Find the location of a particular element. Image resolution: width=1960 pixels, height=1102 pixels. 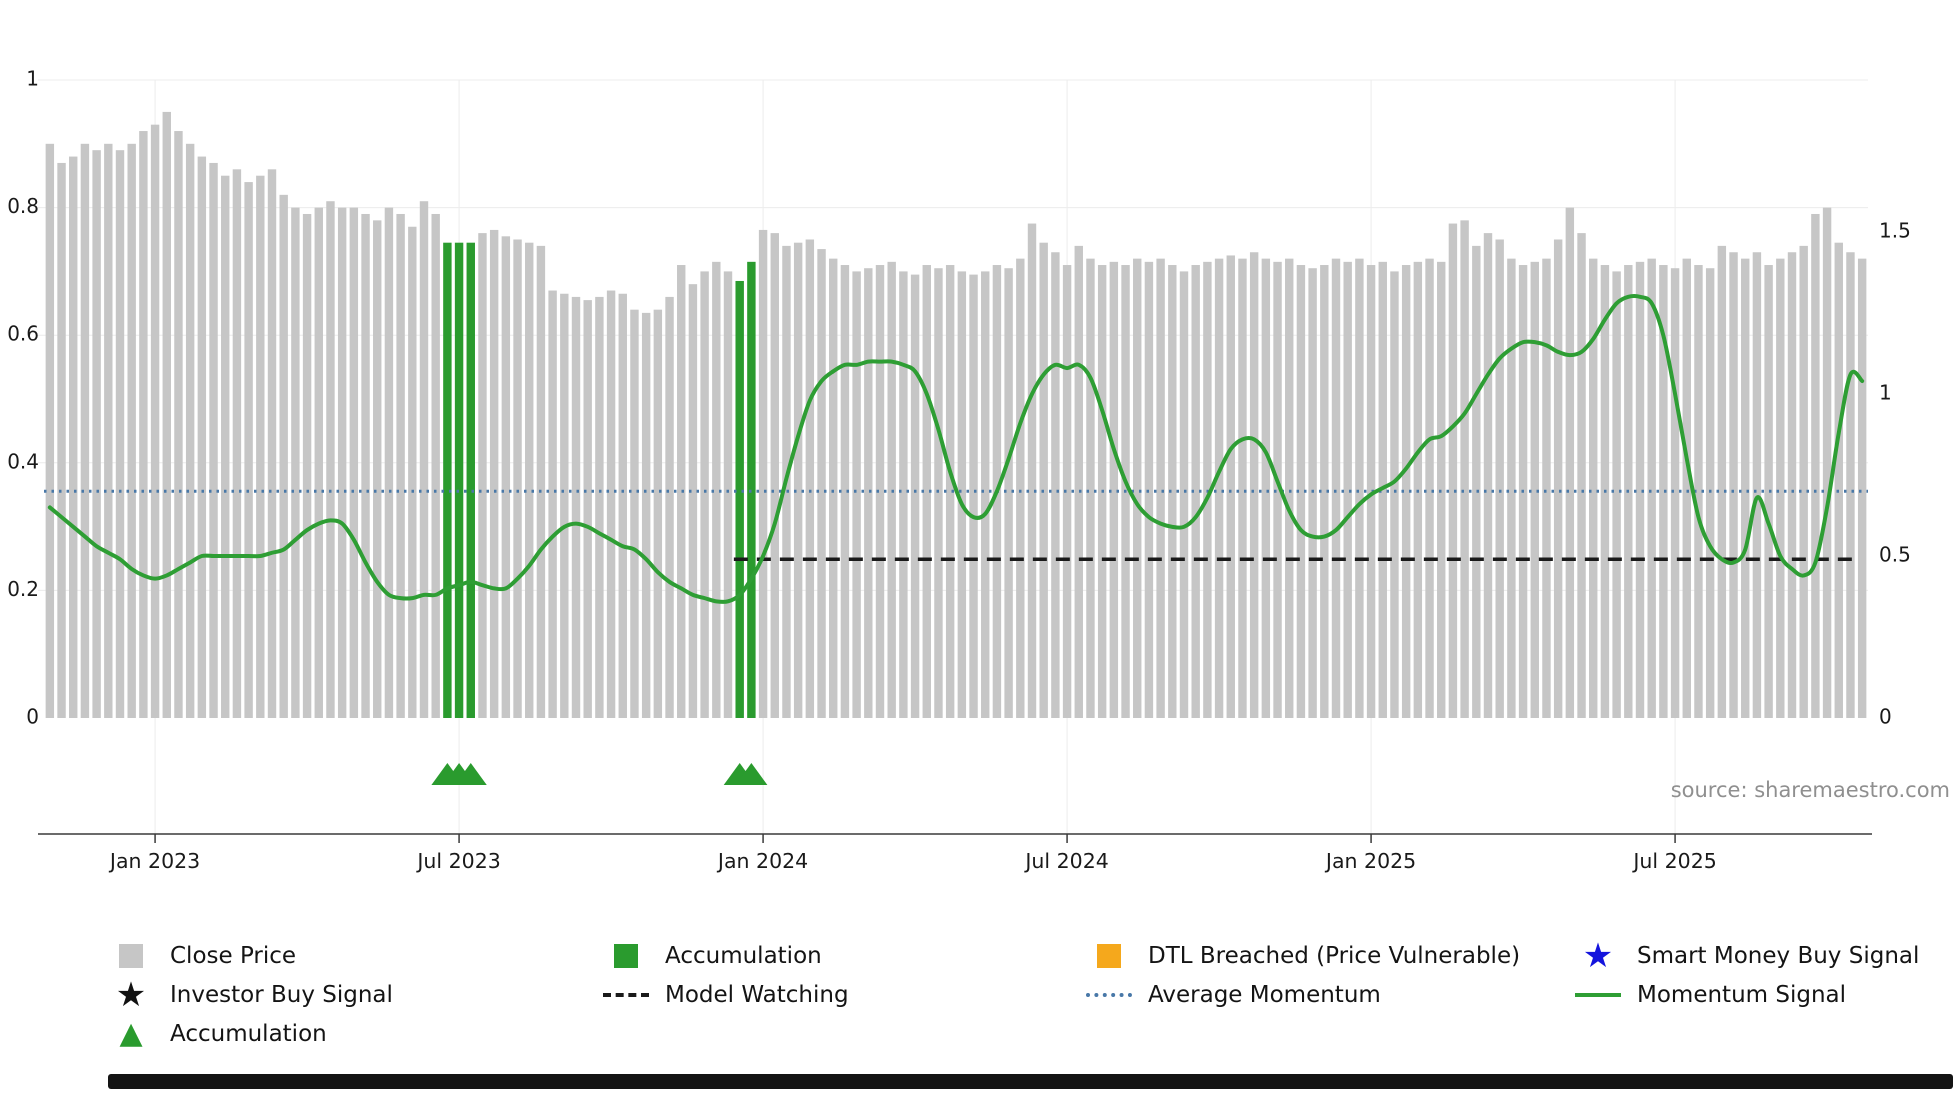

right-axis-tick-label: 0 is located at coordinates (1885, 717).